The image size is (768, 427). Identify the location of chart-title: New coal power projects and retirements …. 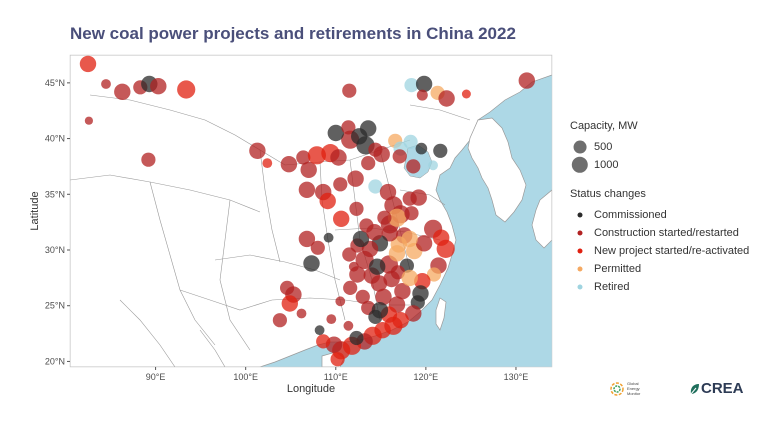
(293, 33).